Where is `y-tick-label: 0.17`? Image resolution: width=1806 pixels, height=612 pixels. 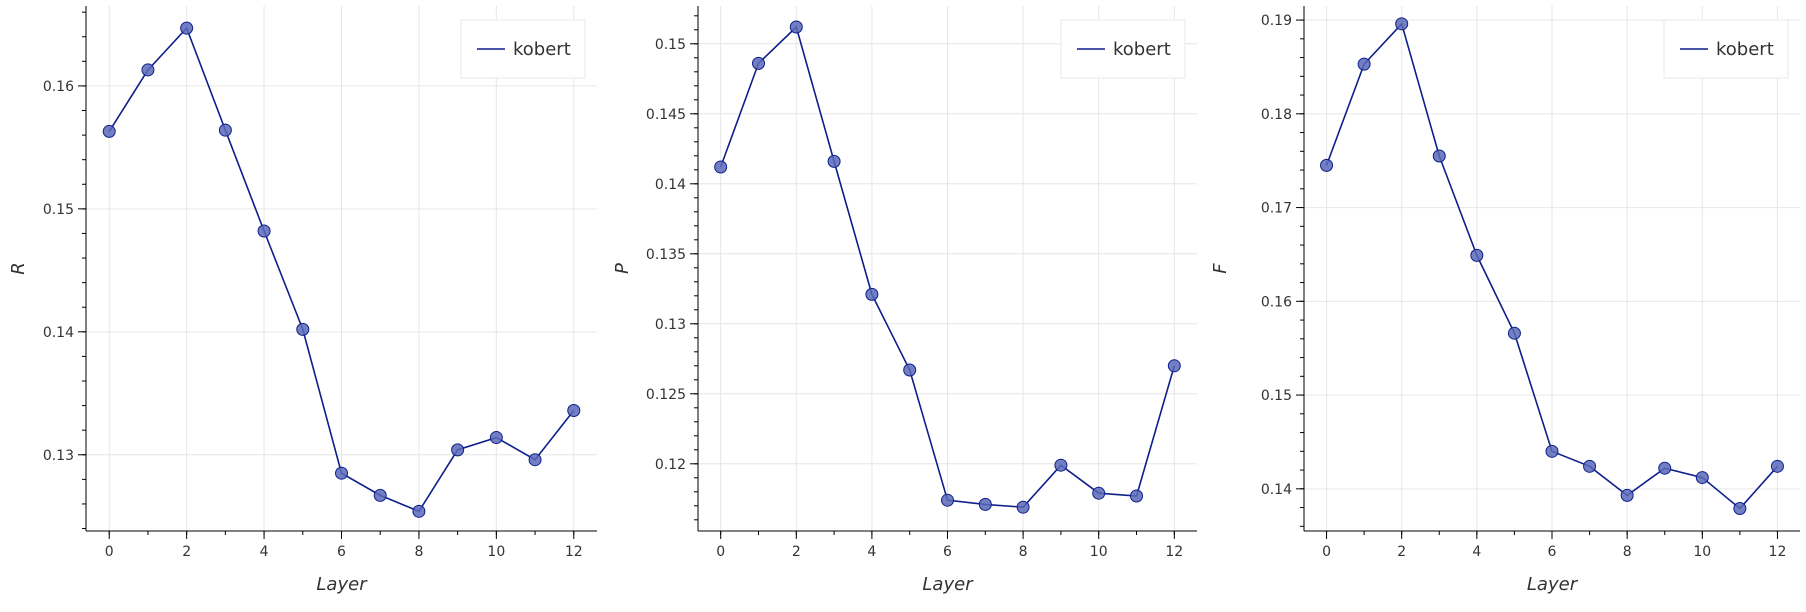
y-tick-label: 0.17 is located at coordinates (1276, 209).